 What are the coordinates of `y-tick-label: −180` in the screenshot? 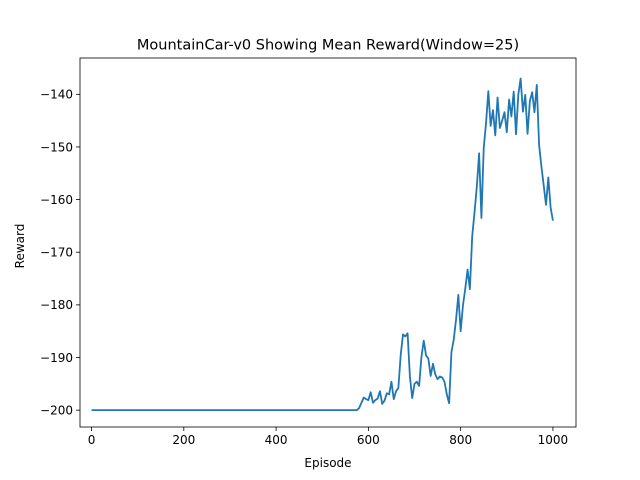 It's located at (56, 305).